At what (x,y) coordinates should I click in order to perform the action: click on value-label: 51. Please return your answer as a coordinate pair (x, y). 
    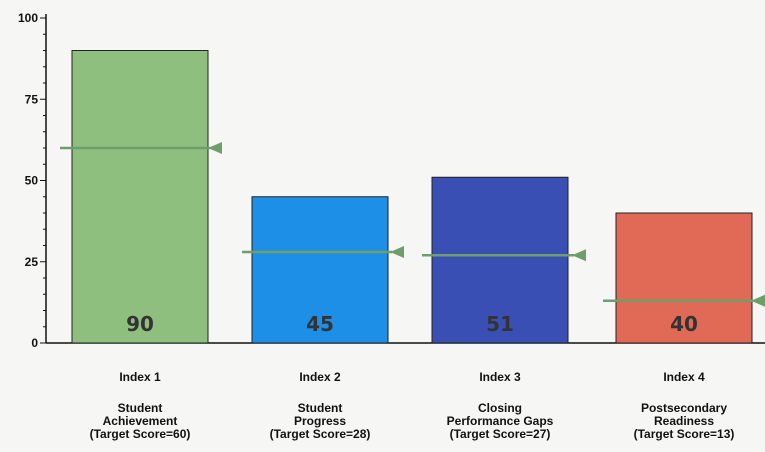
    Looking at the image, I should click on (500, 324).